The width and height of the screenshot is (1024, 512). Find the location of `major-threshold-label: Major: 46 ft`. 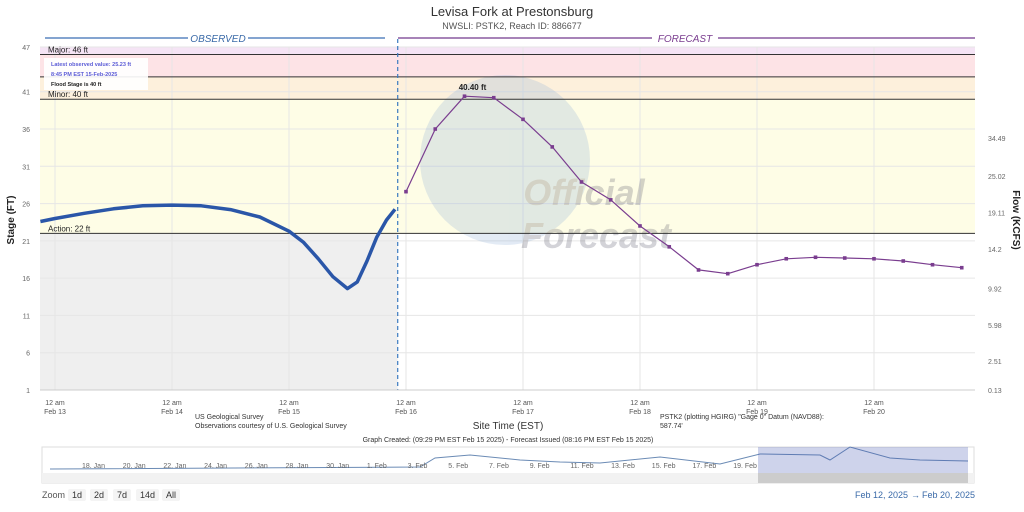

major-threshold-label: Major: 46 ft is located at coordinates (68, 49).